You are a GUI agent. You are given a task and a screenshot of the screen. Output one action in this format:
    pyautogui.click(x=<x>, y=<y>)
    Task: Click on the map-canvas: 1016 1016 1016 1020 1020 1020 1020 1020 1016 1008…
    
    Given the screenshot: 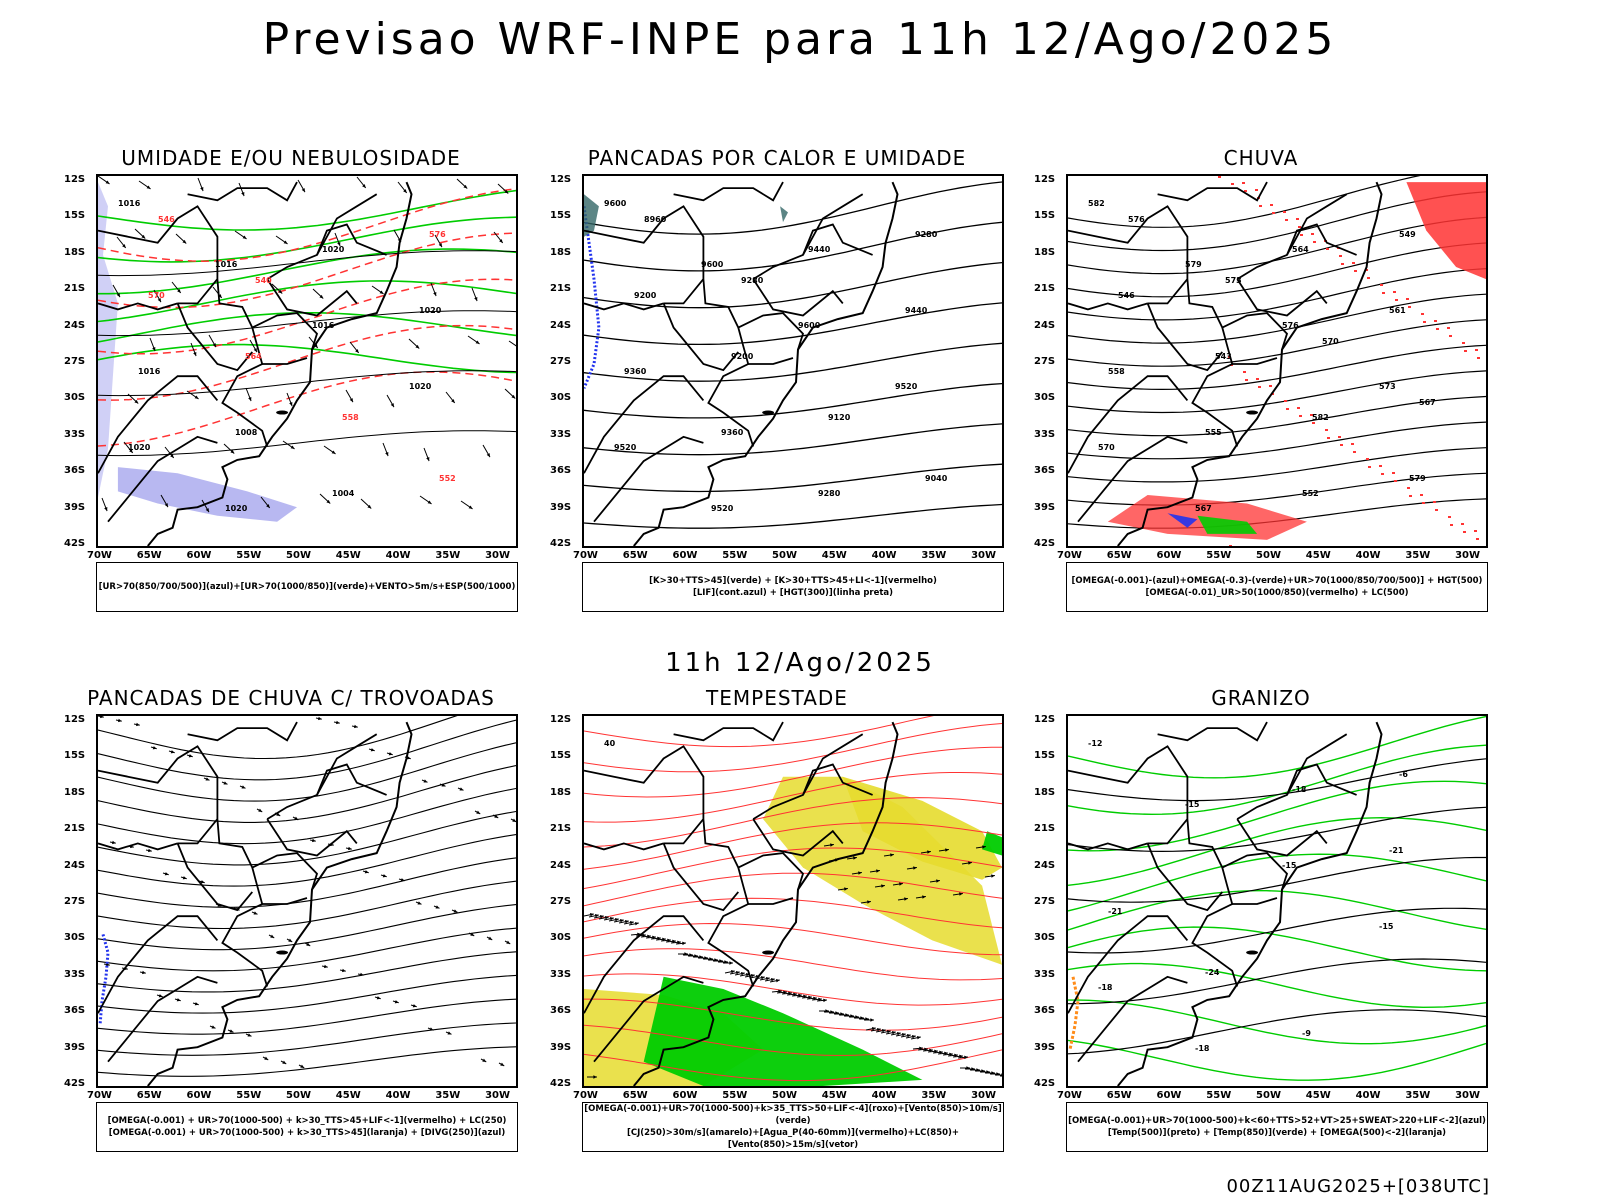 What is the action you would take?
    pyautogui.click(x=307, y=361)
    